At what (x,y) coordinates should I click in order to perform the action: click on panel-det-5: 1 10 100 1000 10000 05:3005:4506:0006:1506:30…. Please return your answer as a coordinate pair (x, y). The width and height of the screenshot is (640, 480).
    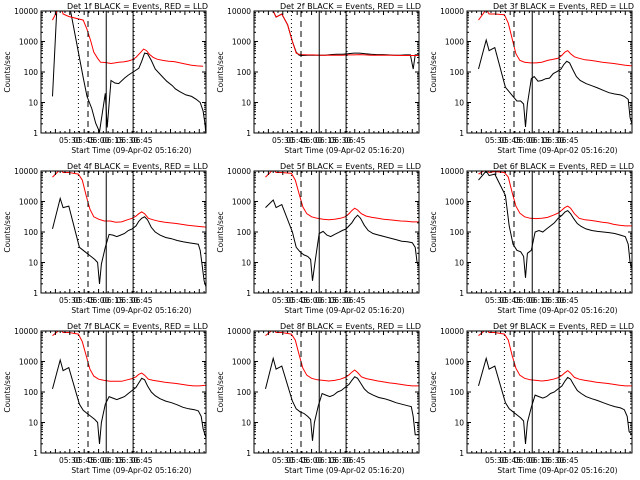
    Looking at the image, I should click on (318, 238).